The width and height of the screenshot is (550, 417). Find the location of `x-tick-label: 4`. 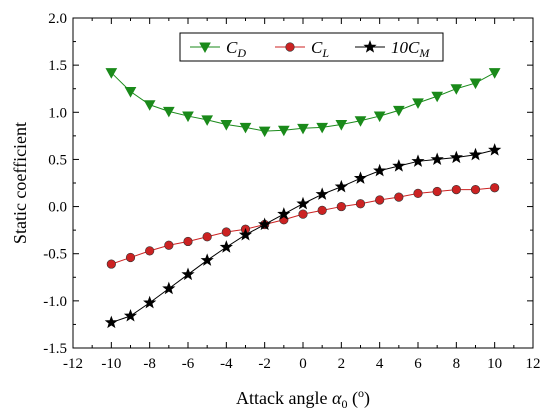

x-tick-label: 4 is located at coordinates (380, 364).